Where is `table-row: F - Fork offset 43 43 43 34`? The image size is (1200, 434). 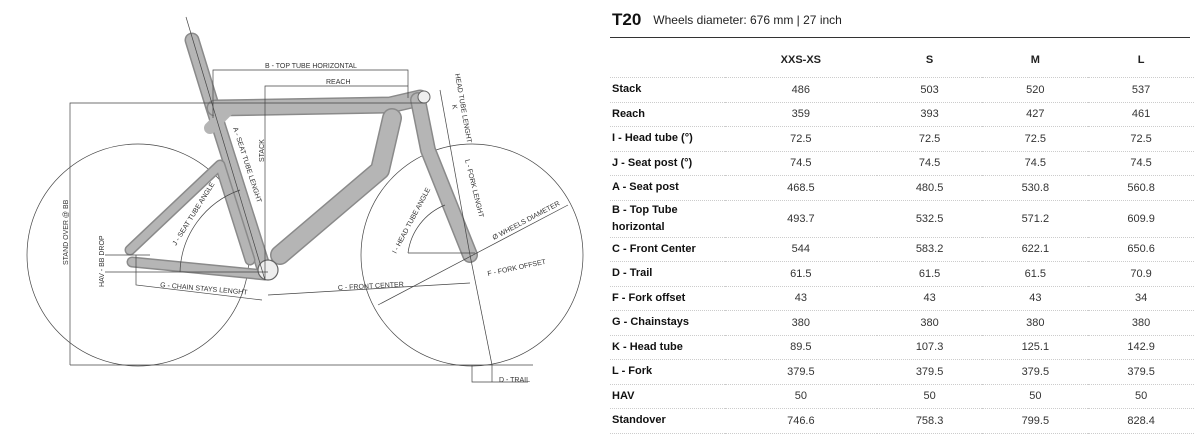
table-row: F - Fork offset 43 43 43 34 is located at coordinates (902, 298).